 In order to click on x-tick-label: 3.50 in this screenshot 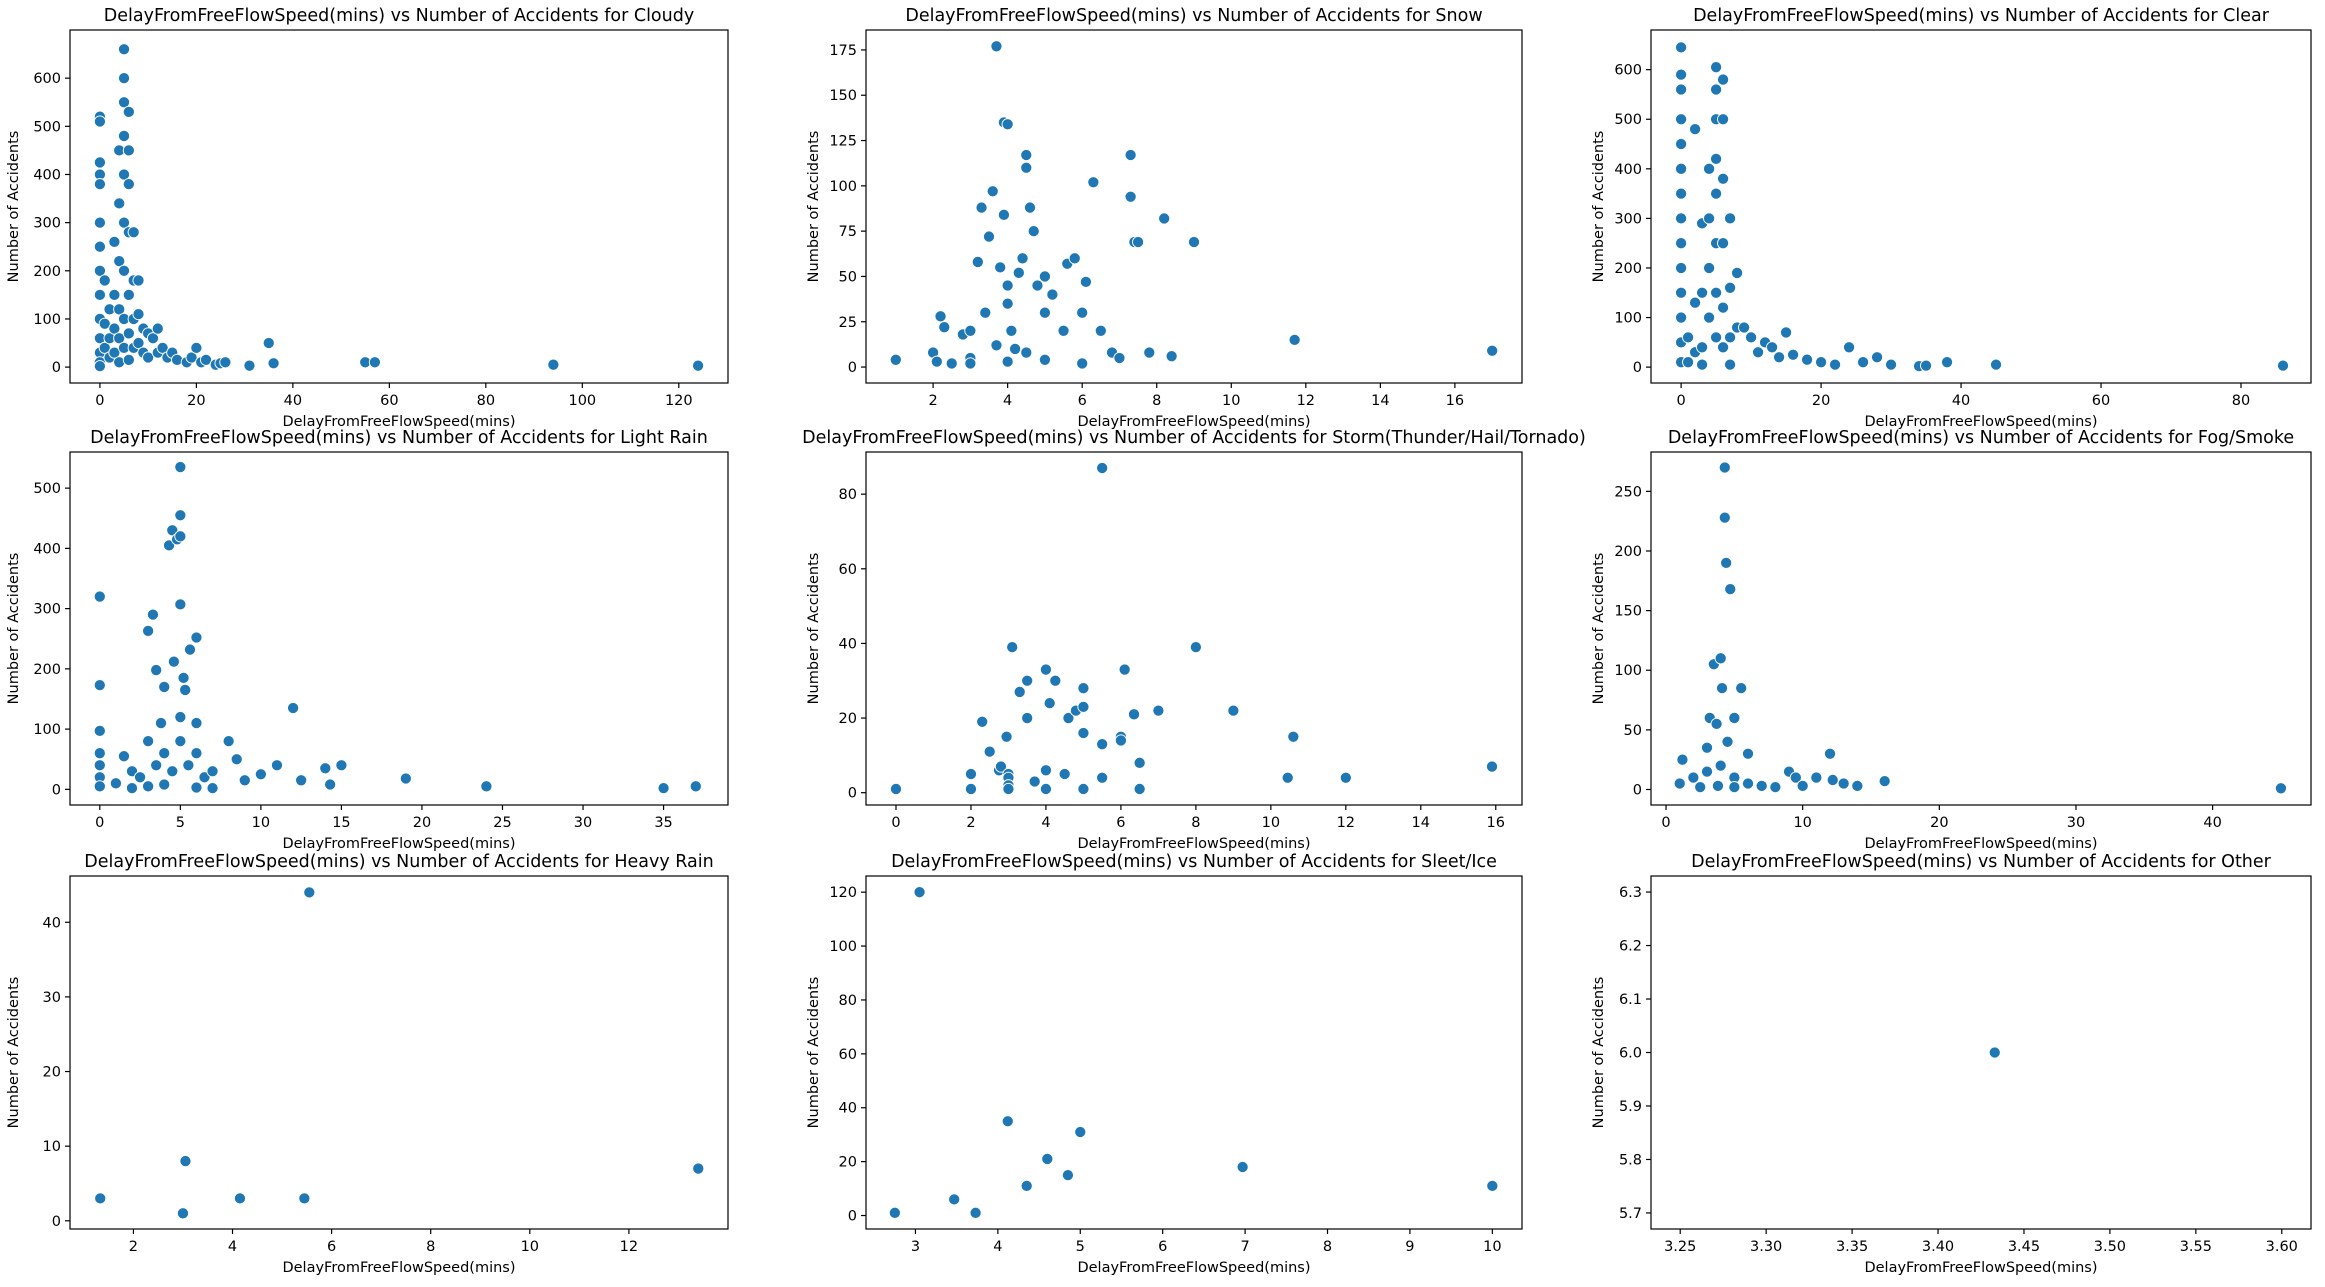, I will do `click(2110, 1247)`.